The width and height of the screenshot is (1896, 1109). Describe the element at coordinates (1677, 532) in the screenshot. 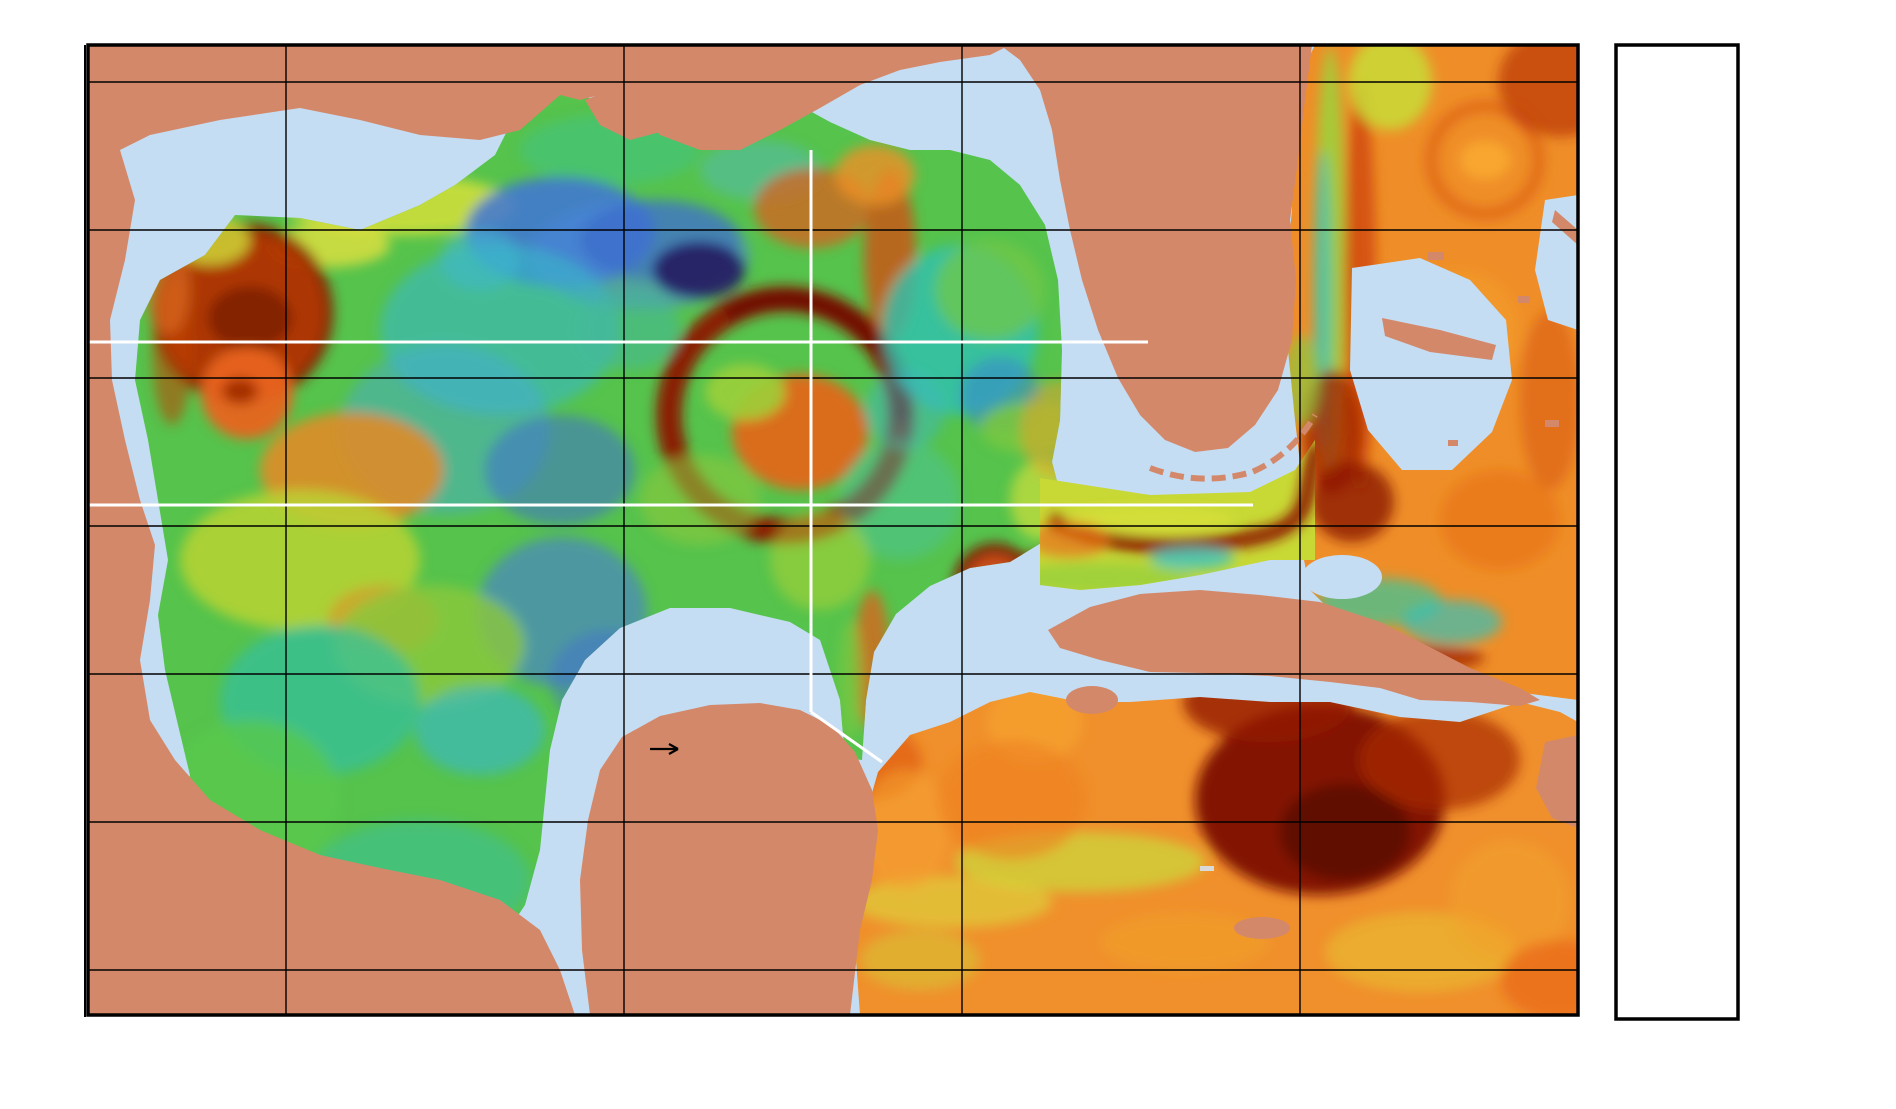

I see `colorbar` at that location.